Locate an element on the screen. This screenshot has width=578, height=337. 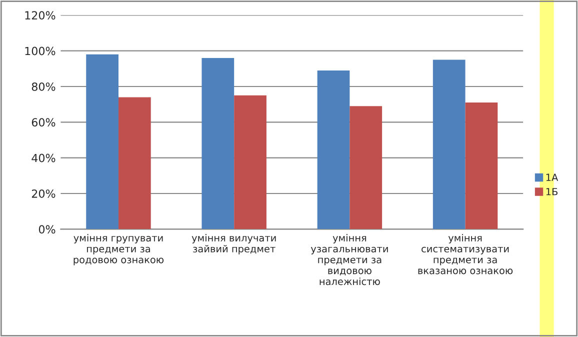
x-tick-label: уміння узагальнювати предмети за видовою належністю is located at coordinates (349, 260).